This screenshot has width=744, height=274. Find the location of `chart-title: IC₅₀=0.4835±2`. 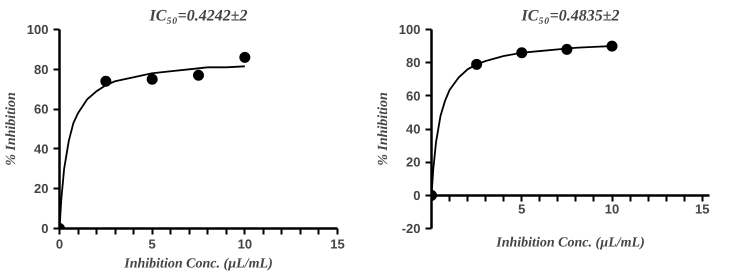

chart-title: IC₅₀=0.4835±2 is located at coordinates (570, 16).